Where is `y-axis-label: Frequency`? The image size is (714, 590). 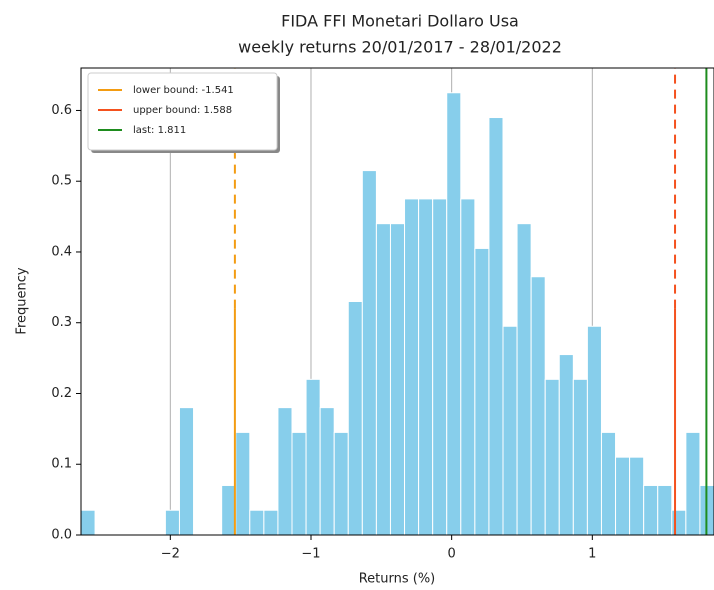
y-axis-label: Frequency is located at coordinates (22, 300).